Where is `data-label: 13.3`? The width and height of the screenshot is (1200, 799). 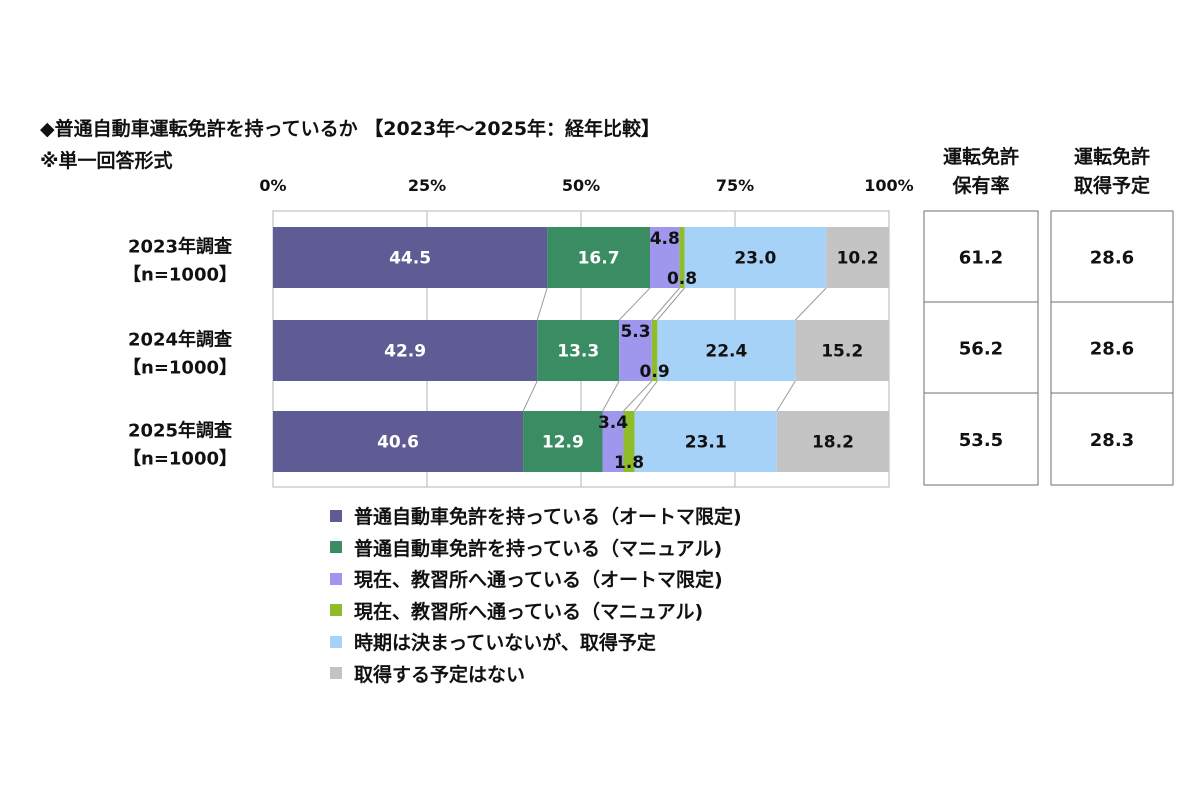 data-label: 13.3 is located at coordinates (578, 352).